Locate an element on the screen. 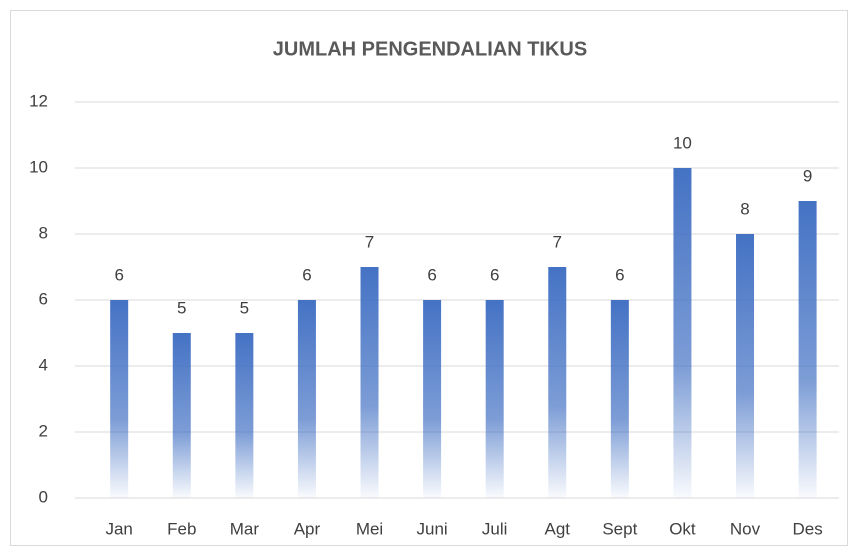 Image resolution: width=857 pixels, height=553 pixels. x-tick-label: Okt is located at coordinates (682, 528).